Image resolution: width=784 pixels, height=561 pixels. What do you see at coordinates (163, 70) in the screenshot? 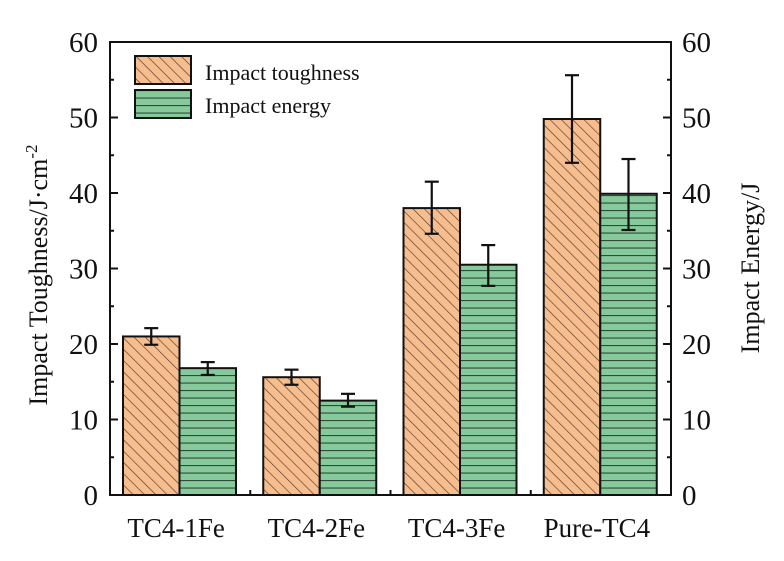
I see `legend-swatch-impact-toughness` at bounding box center [163, 70].